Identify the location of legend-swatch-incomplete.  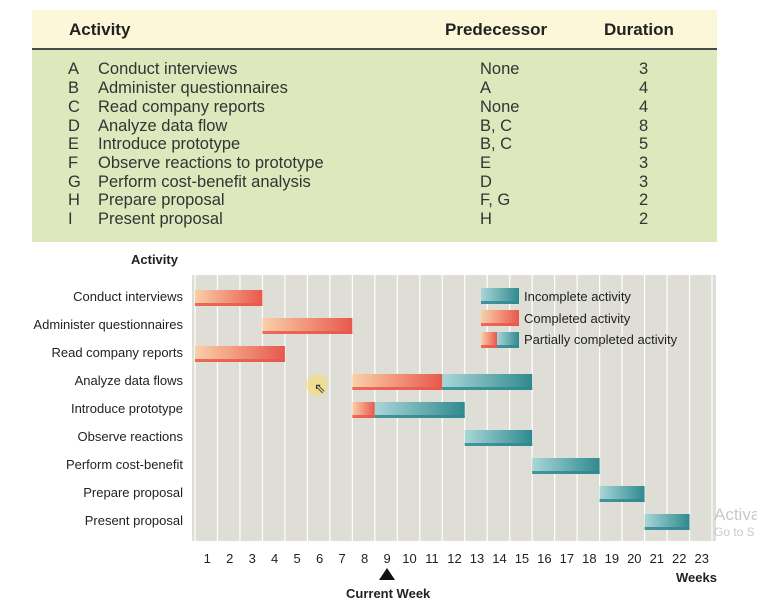
(500, 296).